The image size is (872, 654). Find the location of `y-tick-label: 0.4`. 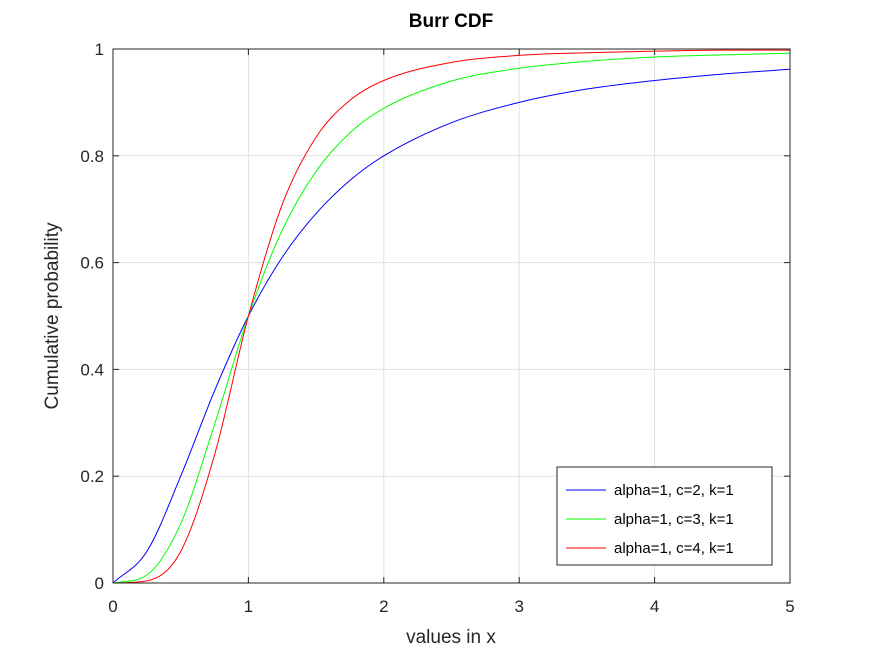

y-tick-label: 0.4 is located at coordinates (92, 369).